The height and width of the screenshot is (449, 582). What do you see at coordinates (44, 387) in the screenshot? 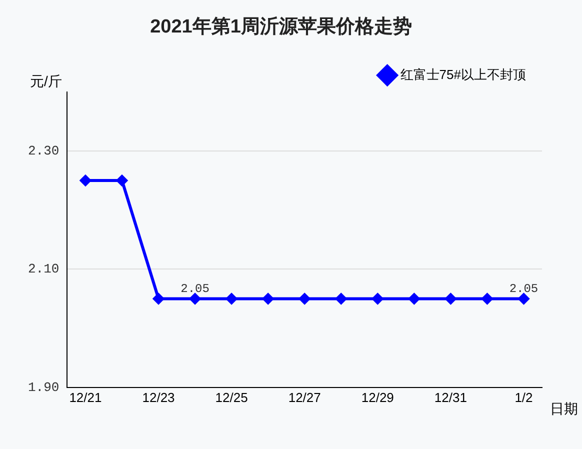
I see `y-tick-label: 1.90` at bounding box center [44, 387].